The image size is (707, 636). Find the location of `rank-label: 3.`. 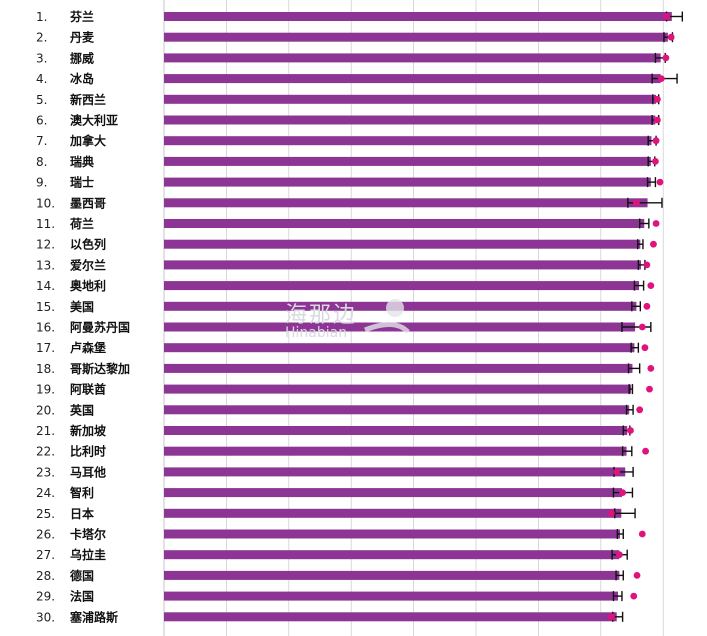

rank-label: 3. is located at coordinates (41, 58).